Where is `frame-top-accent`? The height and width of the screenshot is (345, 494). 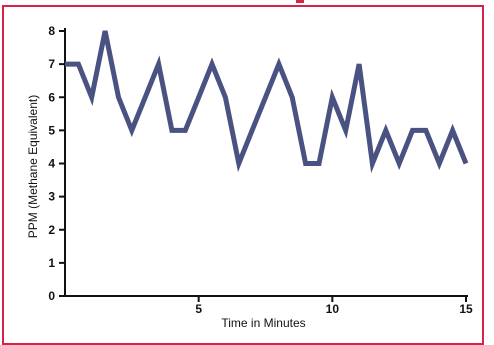
frame-top-accent is located at coordinates (300, 1).